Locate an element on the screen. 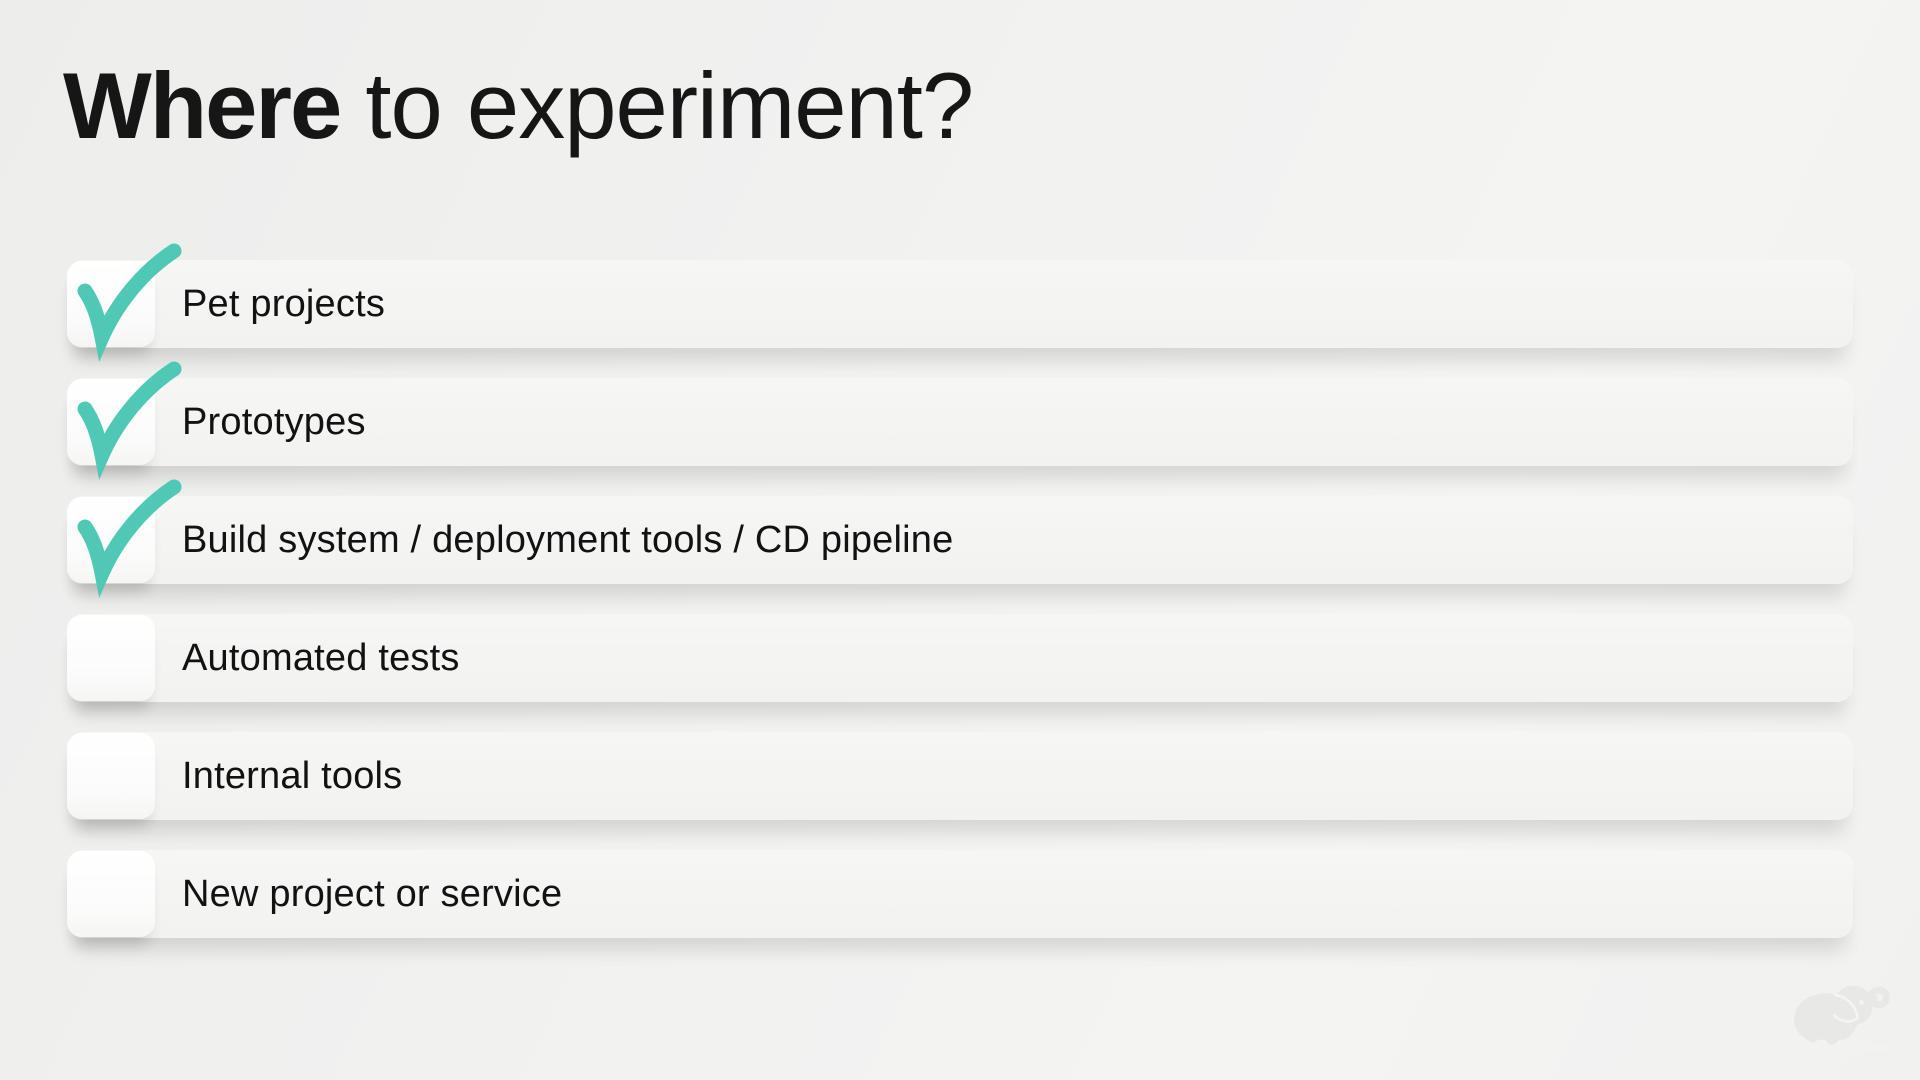 This screenshot has width=1920, height=1080. elephant-logo is located at coordinates (1841, 1018).